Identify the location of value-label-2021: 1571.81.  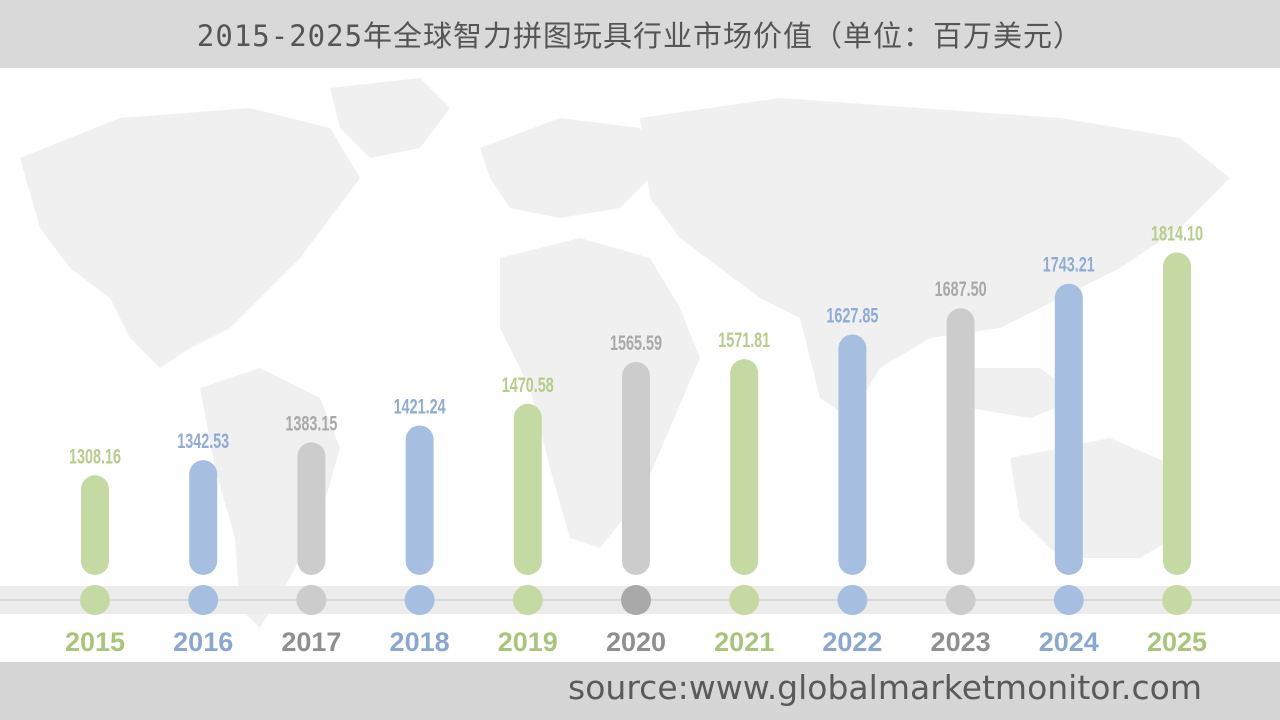
(744, 340).